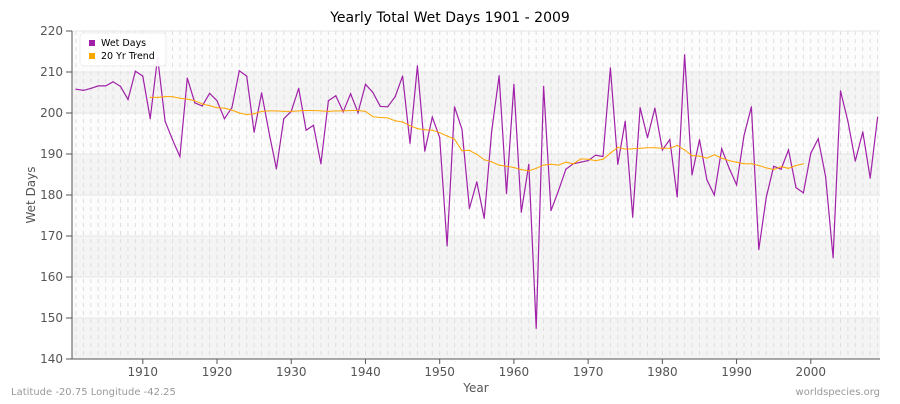 The width and height of the screenshot is (900, 404). What do you see at coordinates (51, 31) in the screenshot?
I see `y-tick-label: 220` at bounding box center [51, 31].